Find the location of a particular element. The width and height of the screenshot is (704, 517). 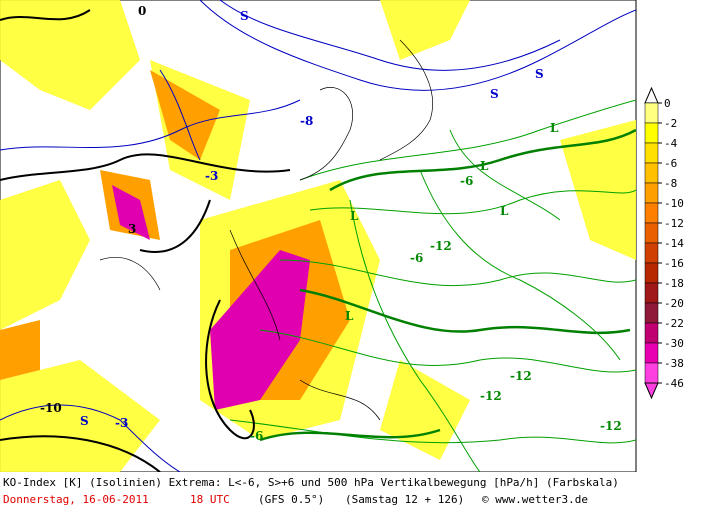

footer-background is located at coordinates (352, 492).